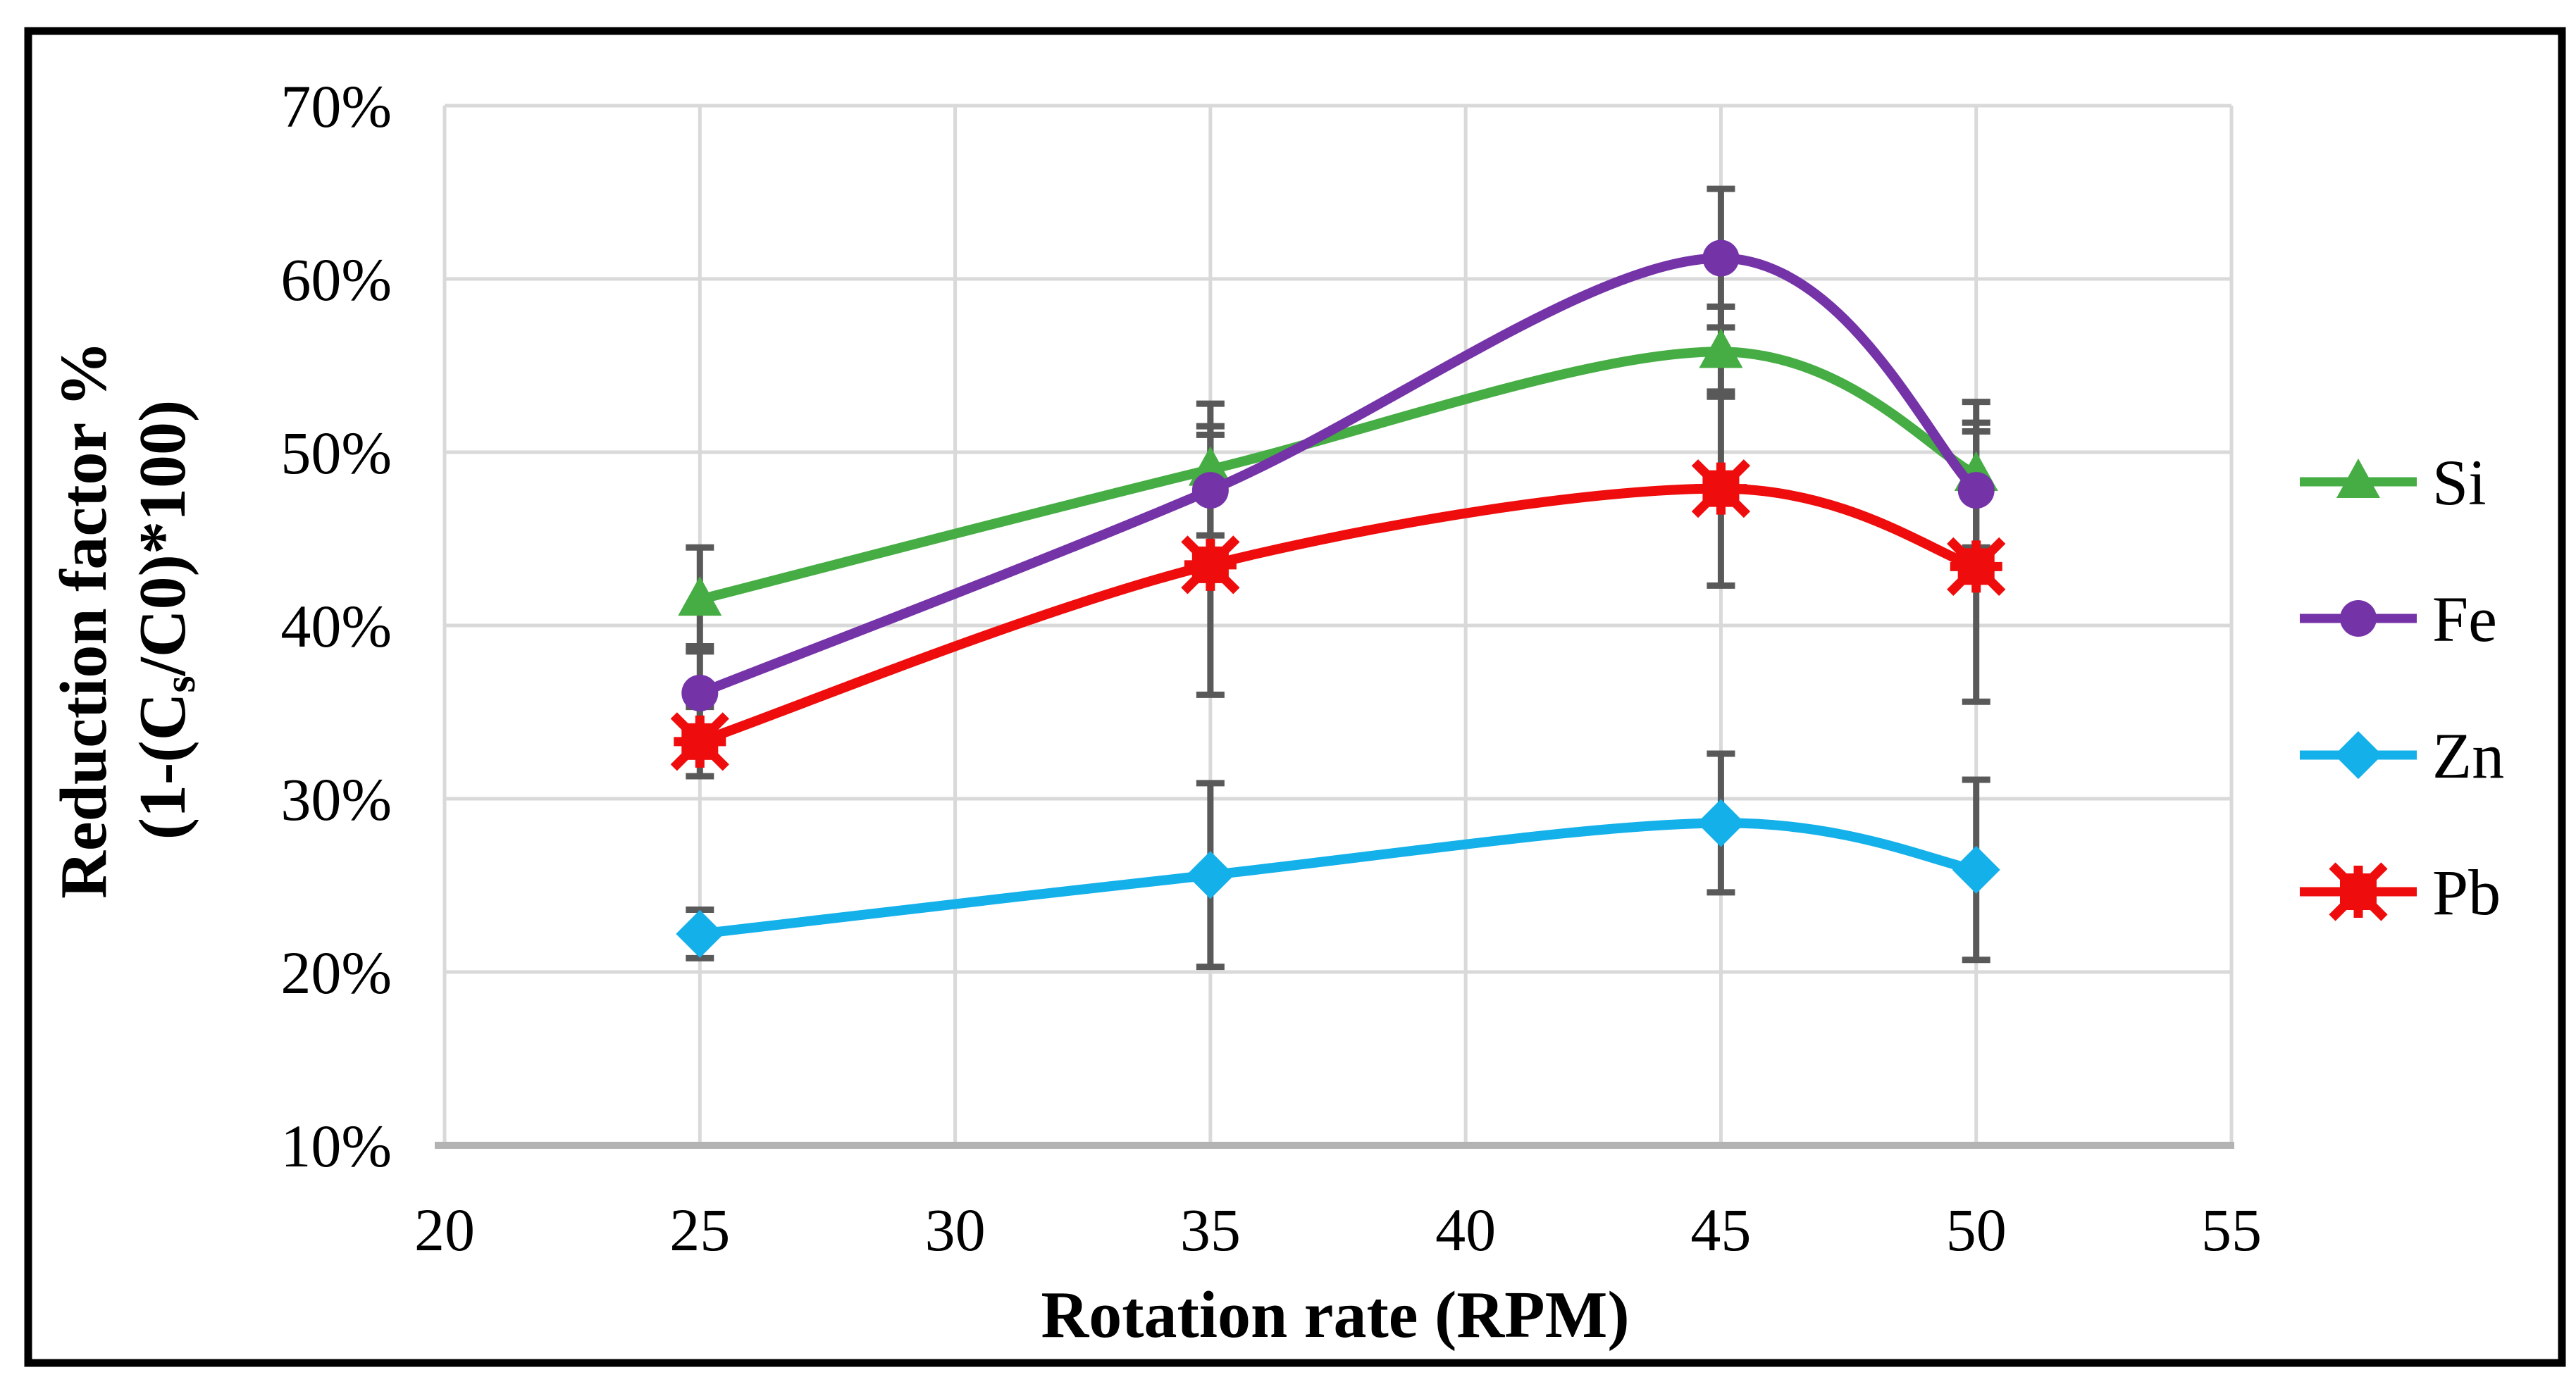 The width and height of the screenshot is (2576, 1389). I want to click on series-Pb, so click(1338, 615).